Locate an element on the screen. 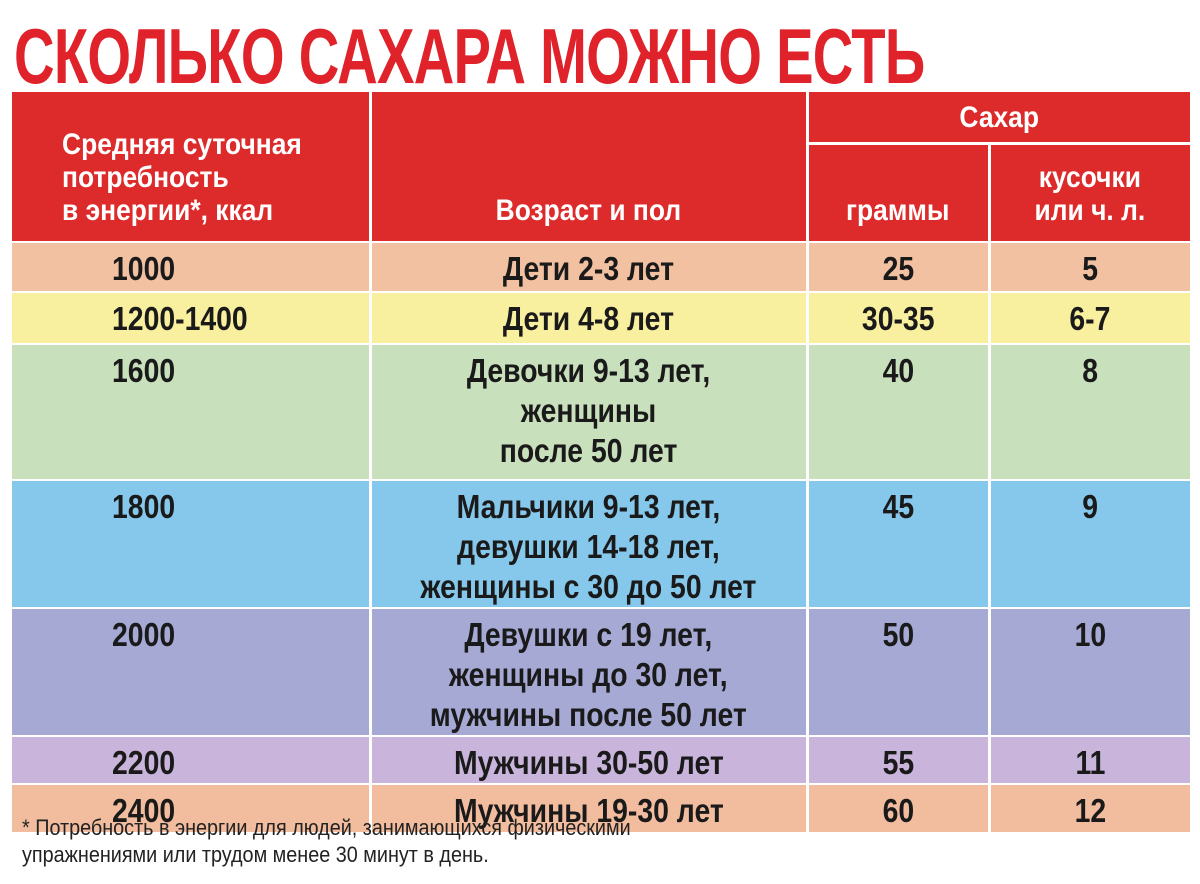  cell-grams-value: 25 is located at coordinates (898, 268).